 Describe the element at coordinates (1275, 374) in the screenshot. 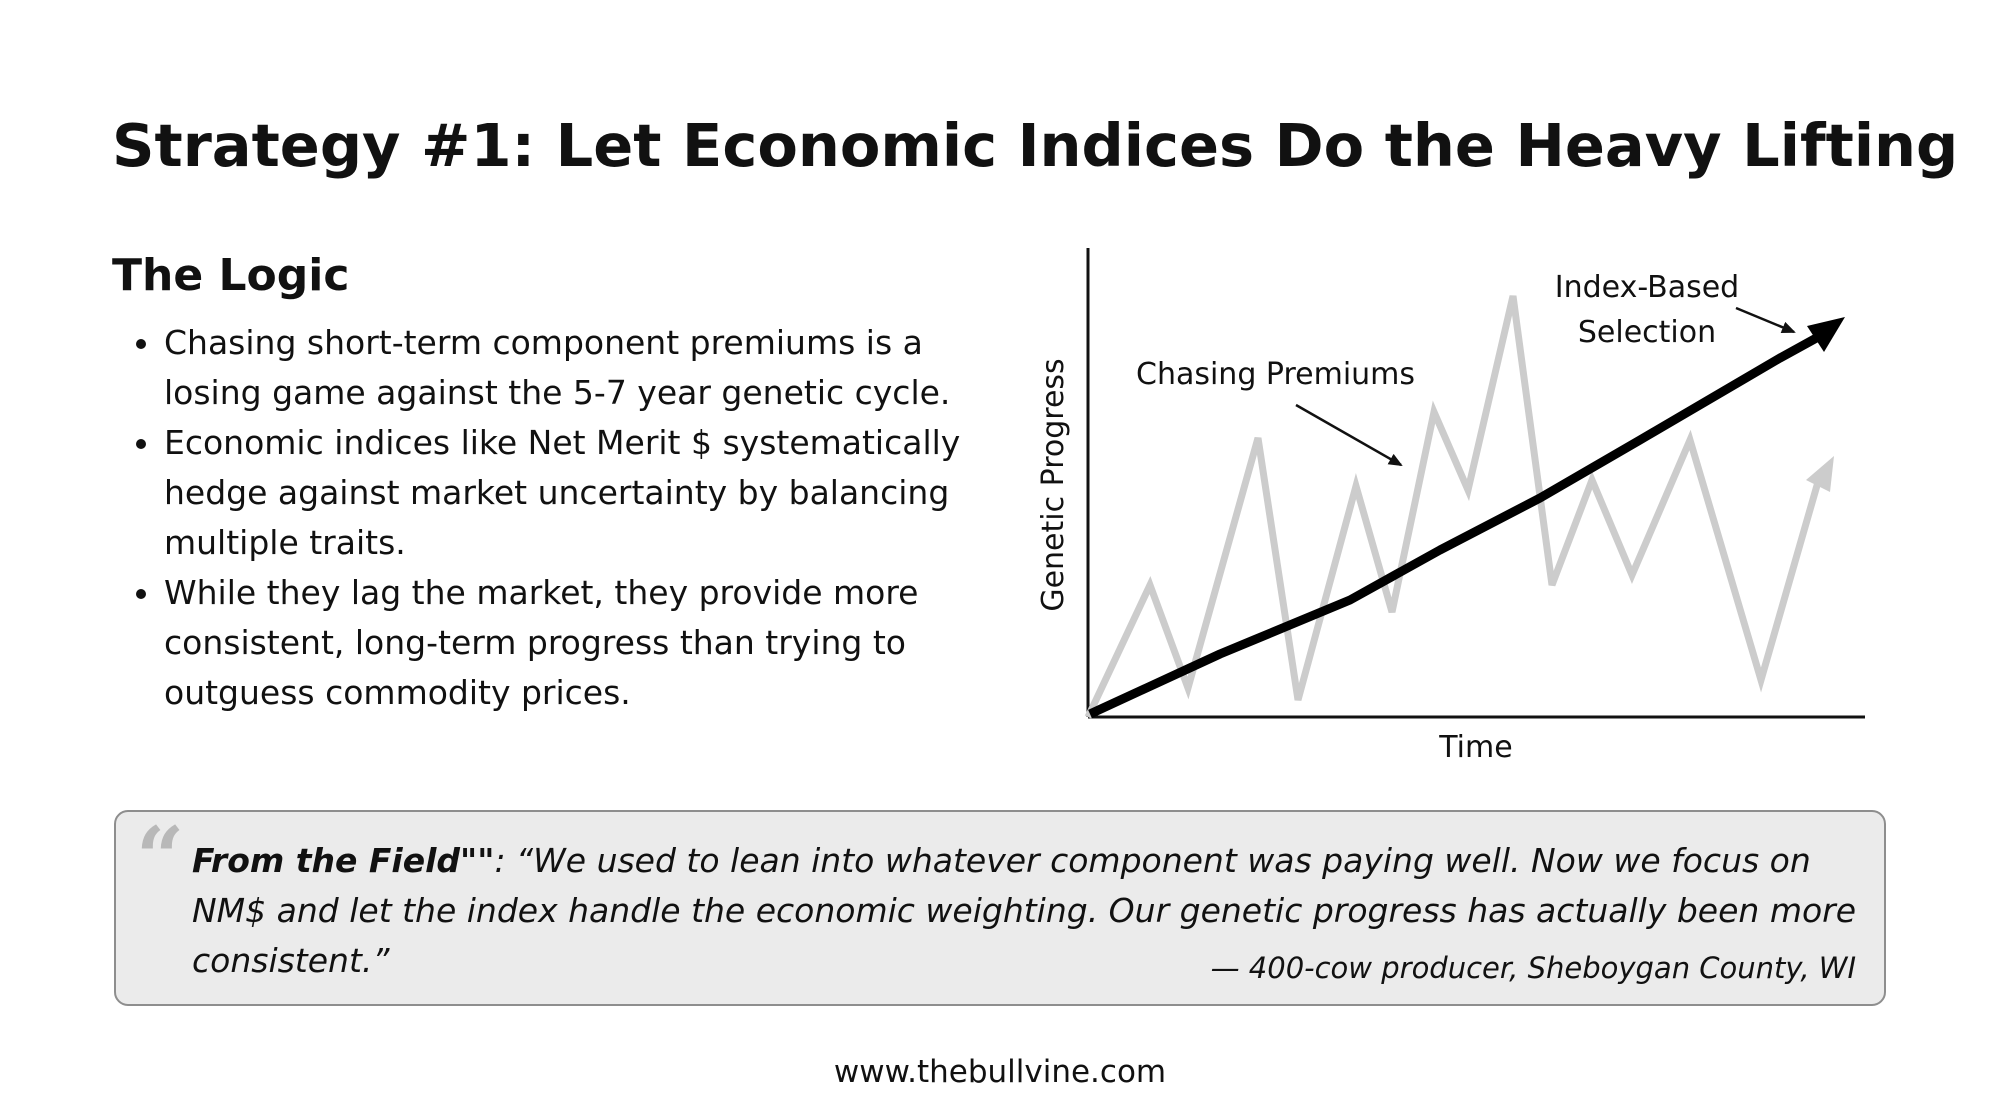

I see `chasing-premiums-label: Chasing Premiums` at that location.